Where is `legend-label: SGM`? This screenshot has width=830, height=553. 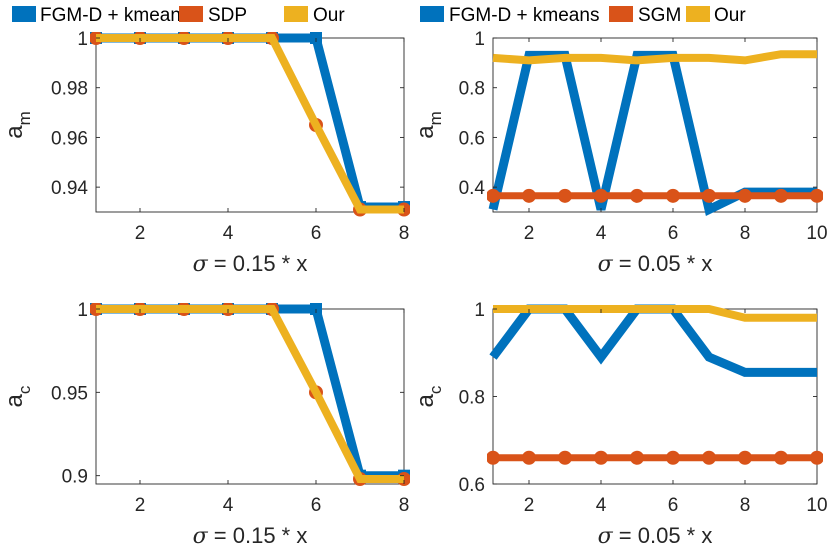
legend-label: SGM is located at coordinates (659, 15).